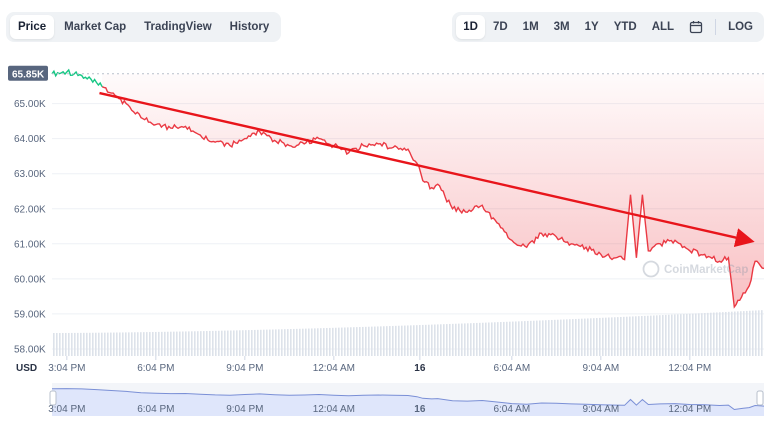  What do you see at coordinates (740, 27) in the screenshot?
I see `log-scale-toggle: LOG` at bounding box center [740, 27].